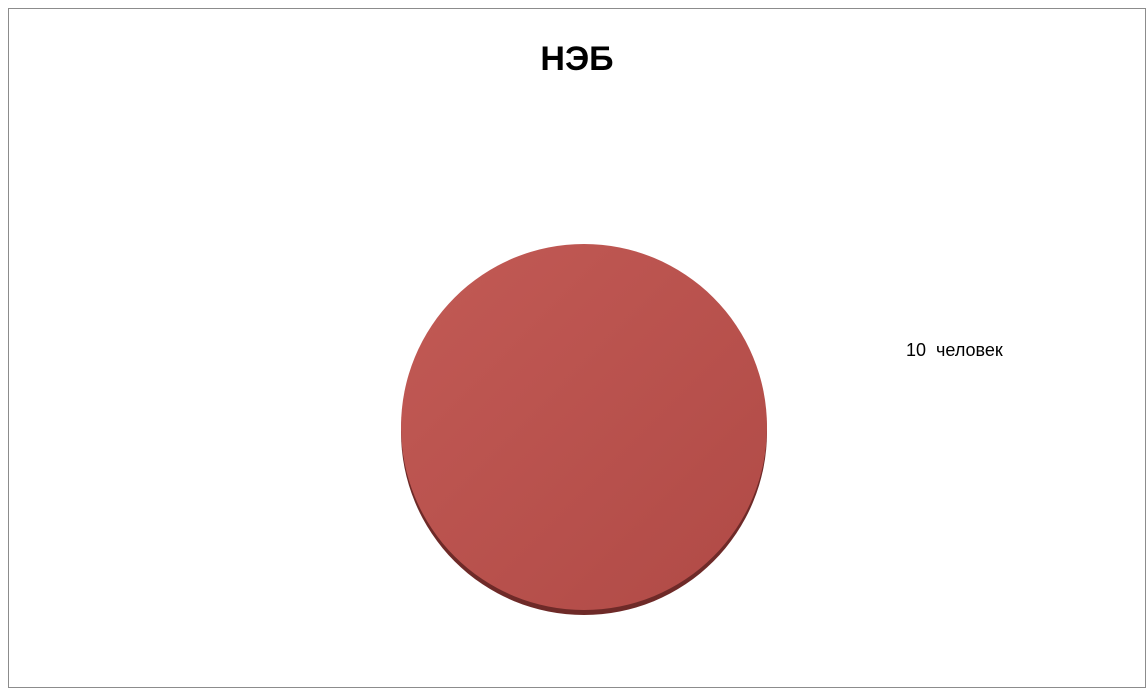 The image size is (1147, 688). Describe the element at coordinates (954, 350) in the screenshot. I see `slice-label: 10 человек` at that location.